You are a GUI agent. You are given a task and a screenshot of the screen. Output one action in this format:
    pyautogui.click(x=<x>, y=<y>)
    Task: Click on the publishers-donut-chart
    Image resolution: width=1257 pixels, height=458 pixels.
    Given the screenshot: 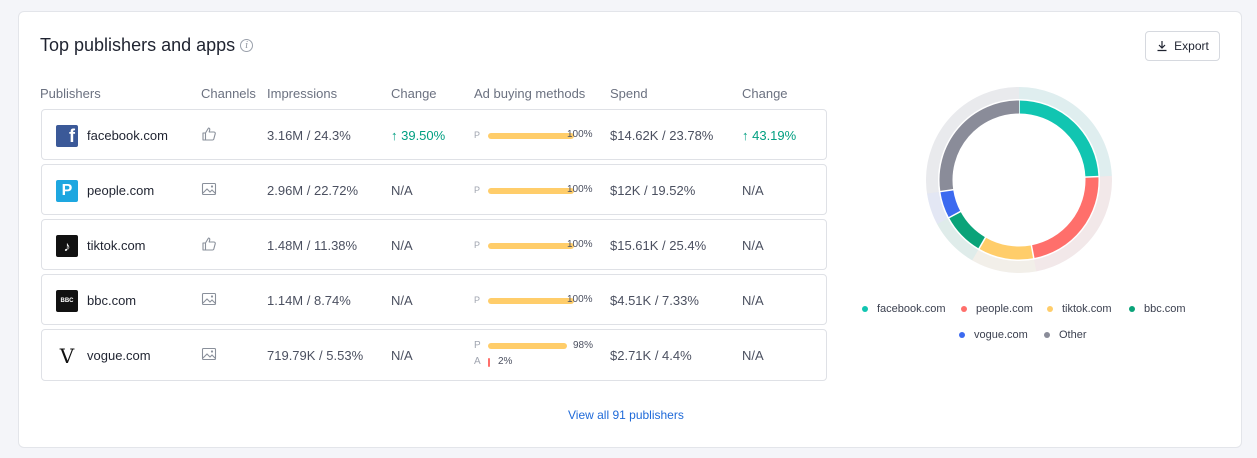 What is the action you would take?
    pyautogui.click(x=1019, y=180)
    